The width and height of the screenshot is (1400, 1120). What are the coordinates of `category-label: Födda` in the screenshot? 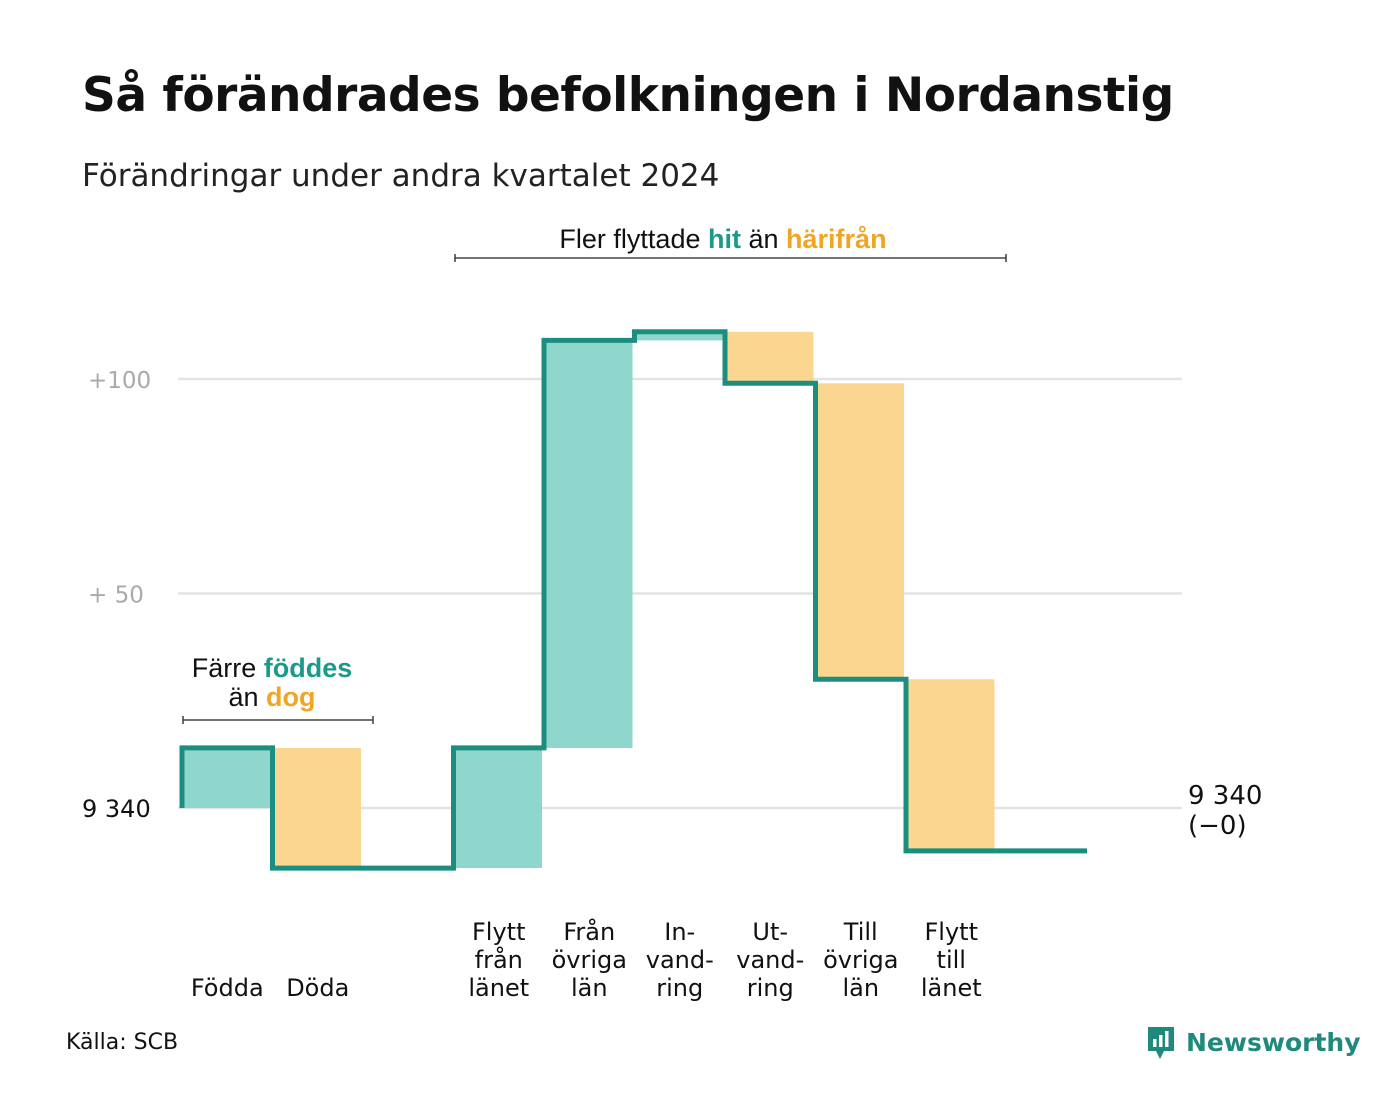 It's located at (227, 988).